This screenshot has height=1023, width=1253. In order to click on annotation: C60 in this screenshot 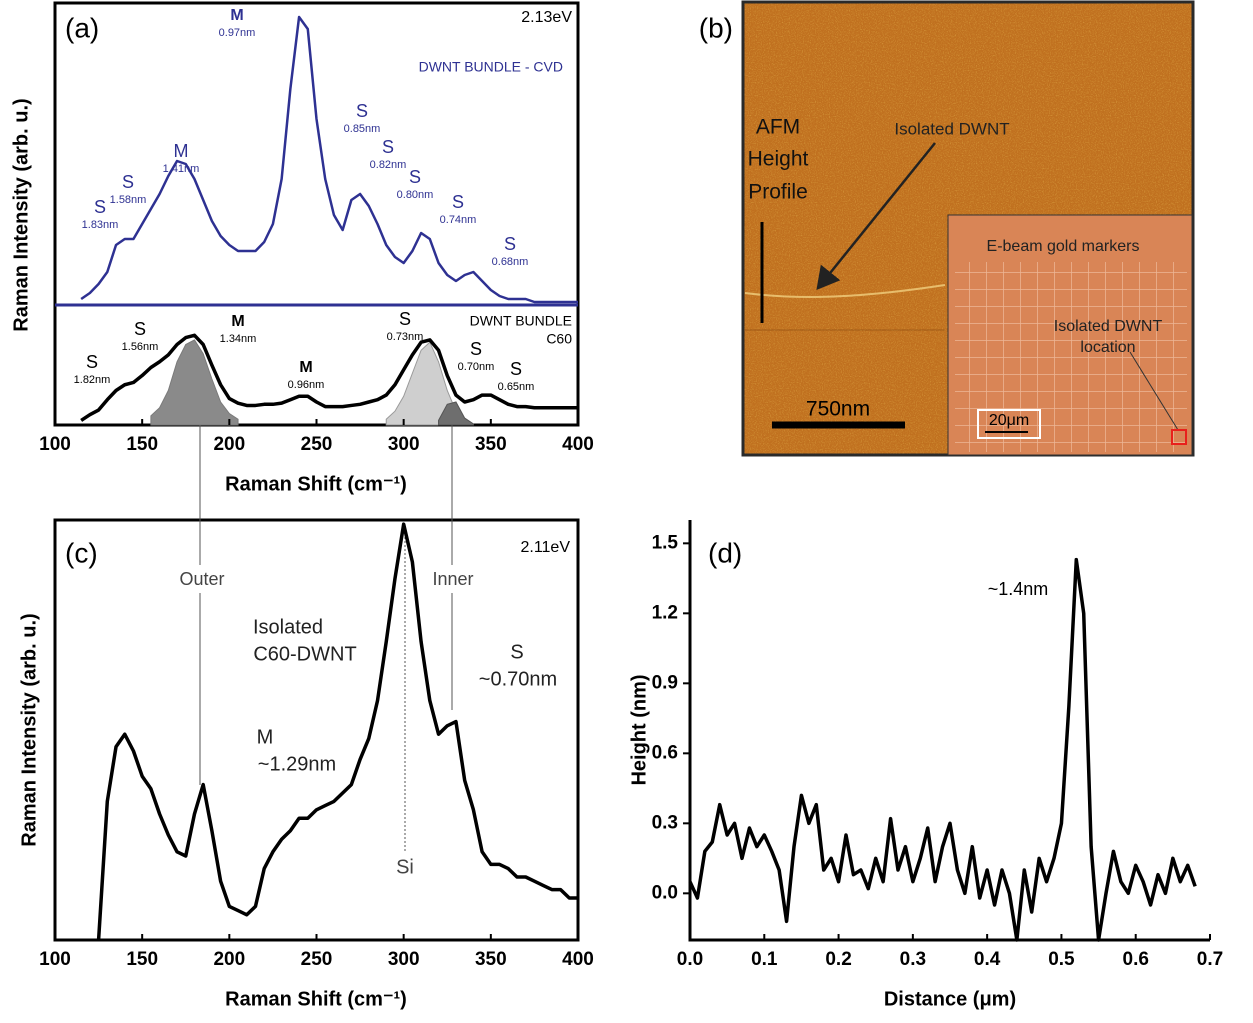, I will do `click(559, 339)`.